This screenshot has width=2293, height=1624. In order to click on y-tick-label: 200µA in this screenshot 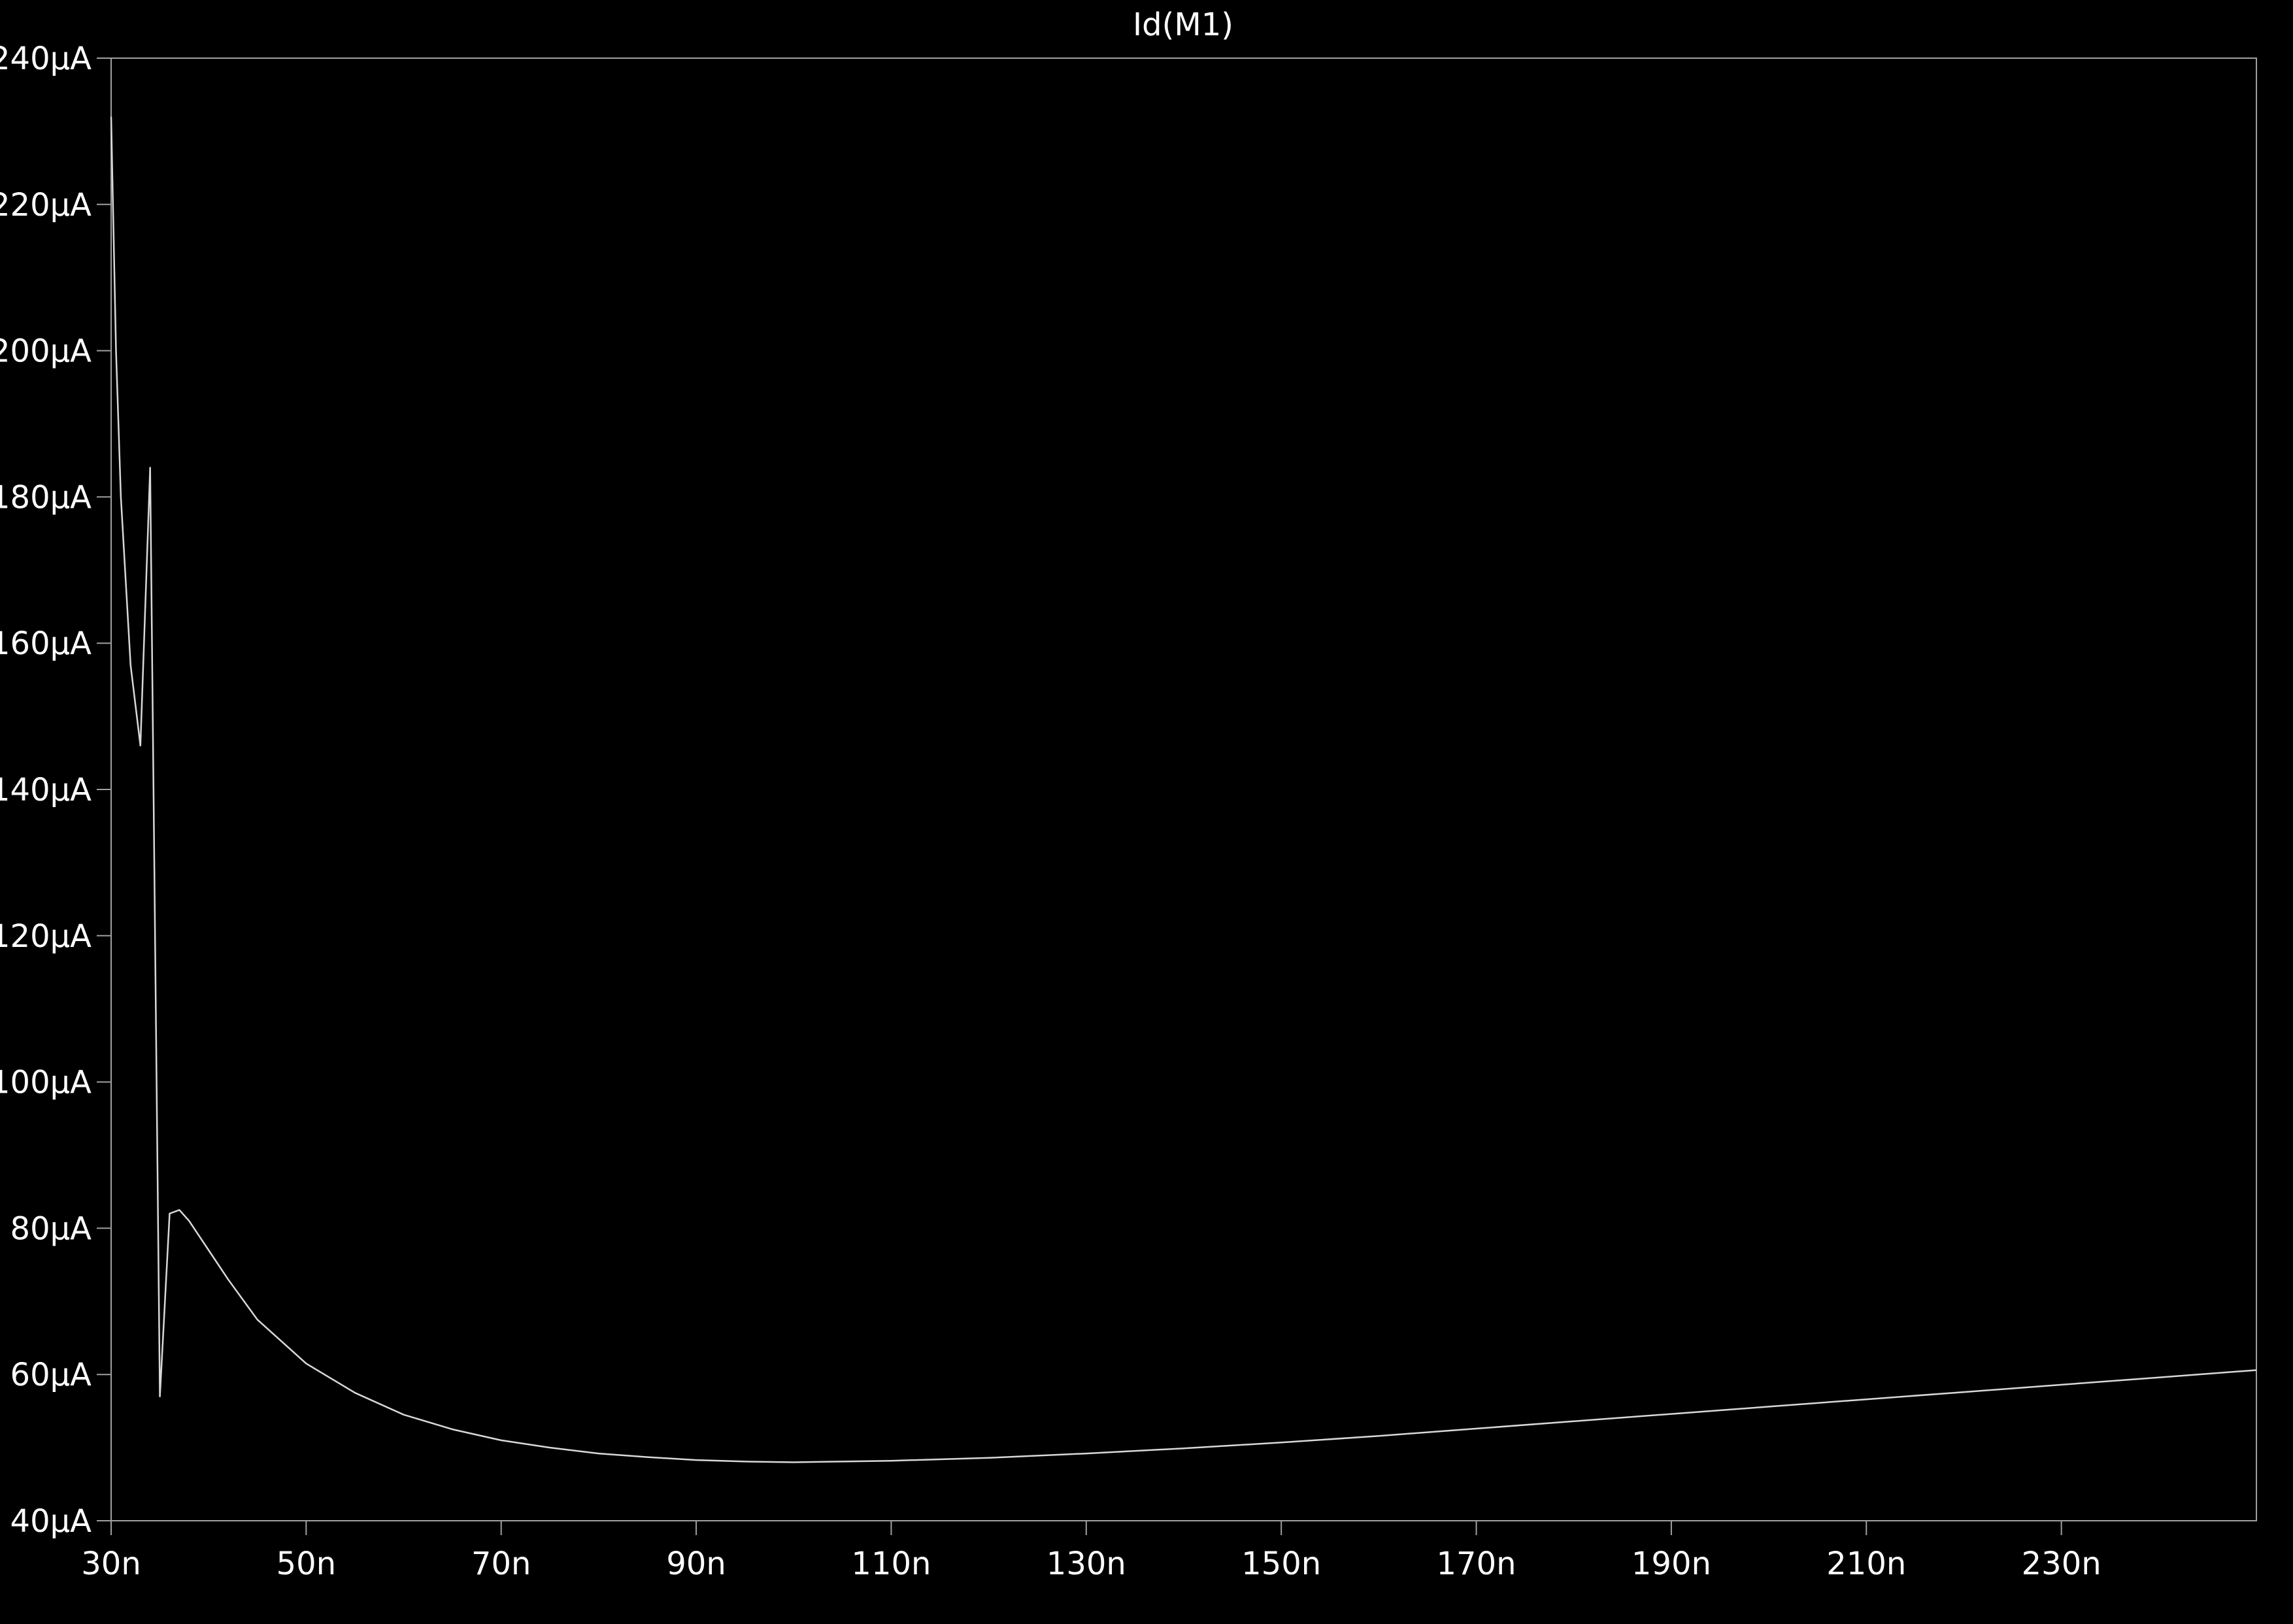, I will do `click(46, 351)`.